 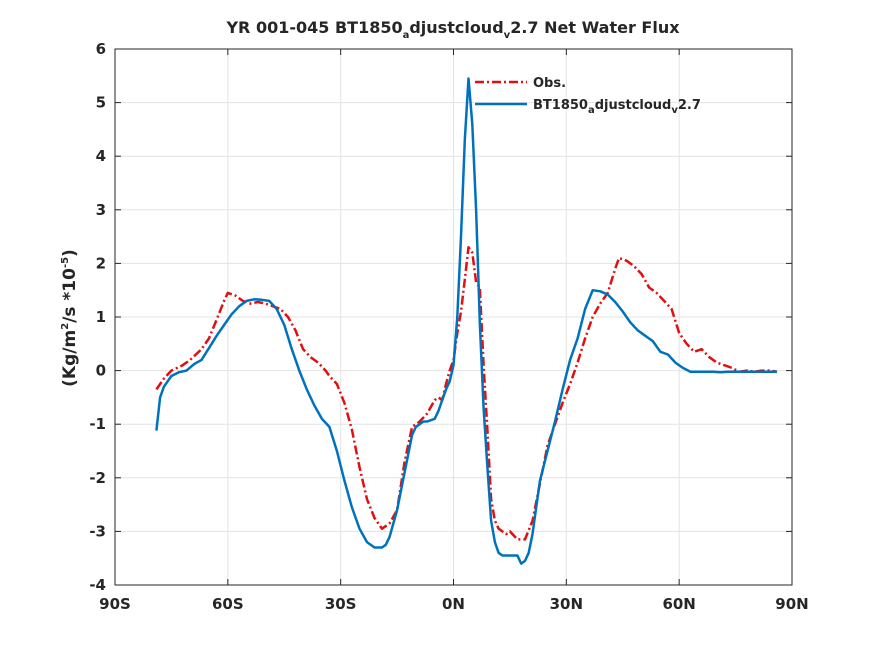 What do you see at coordinates (97, 478) in the screenshot?
I see `y-tick-label: -2` at bounding box center [97, 478].